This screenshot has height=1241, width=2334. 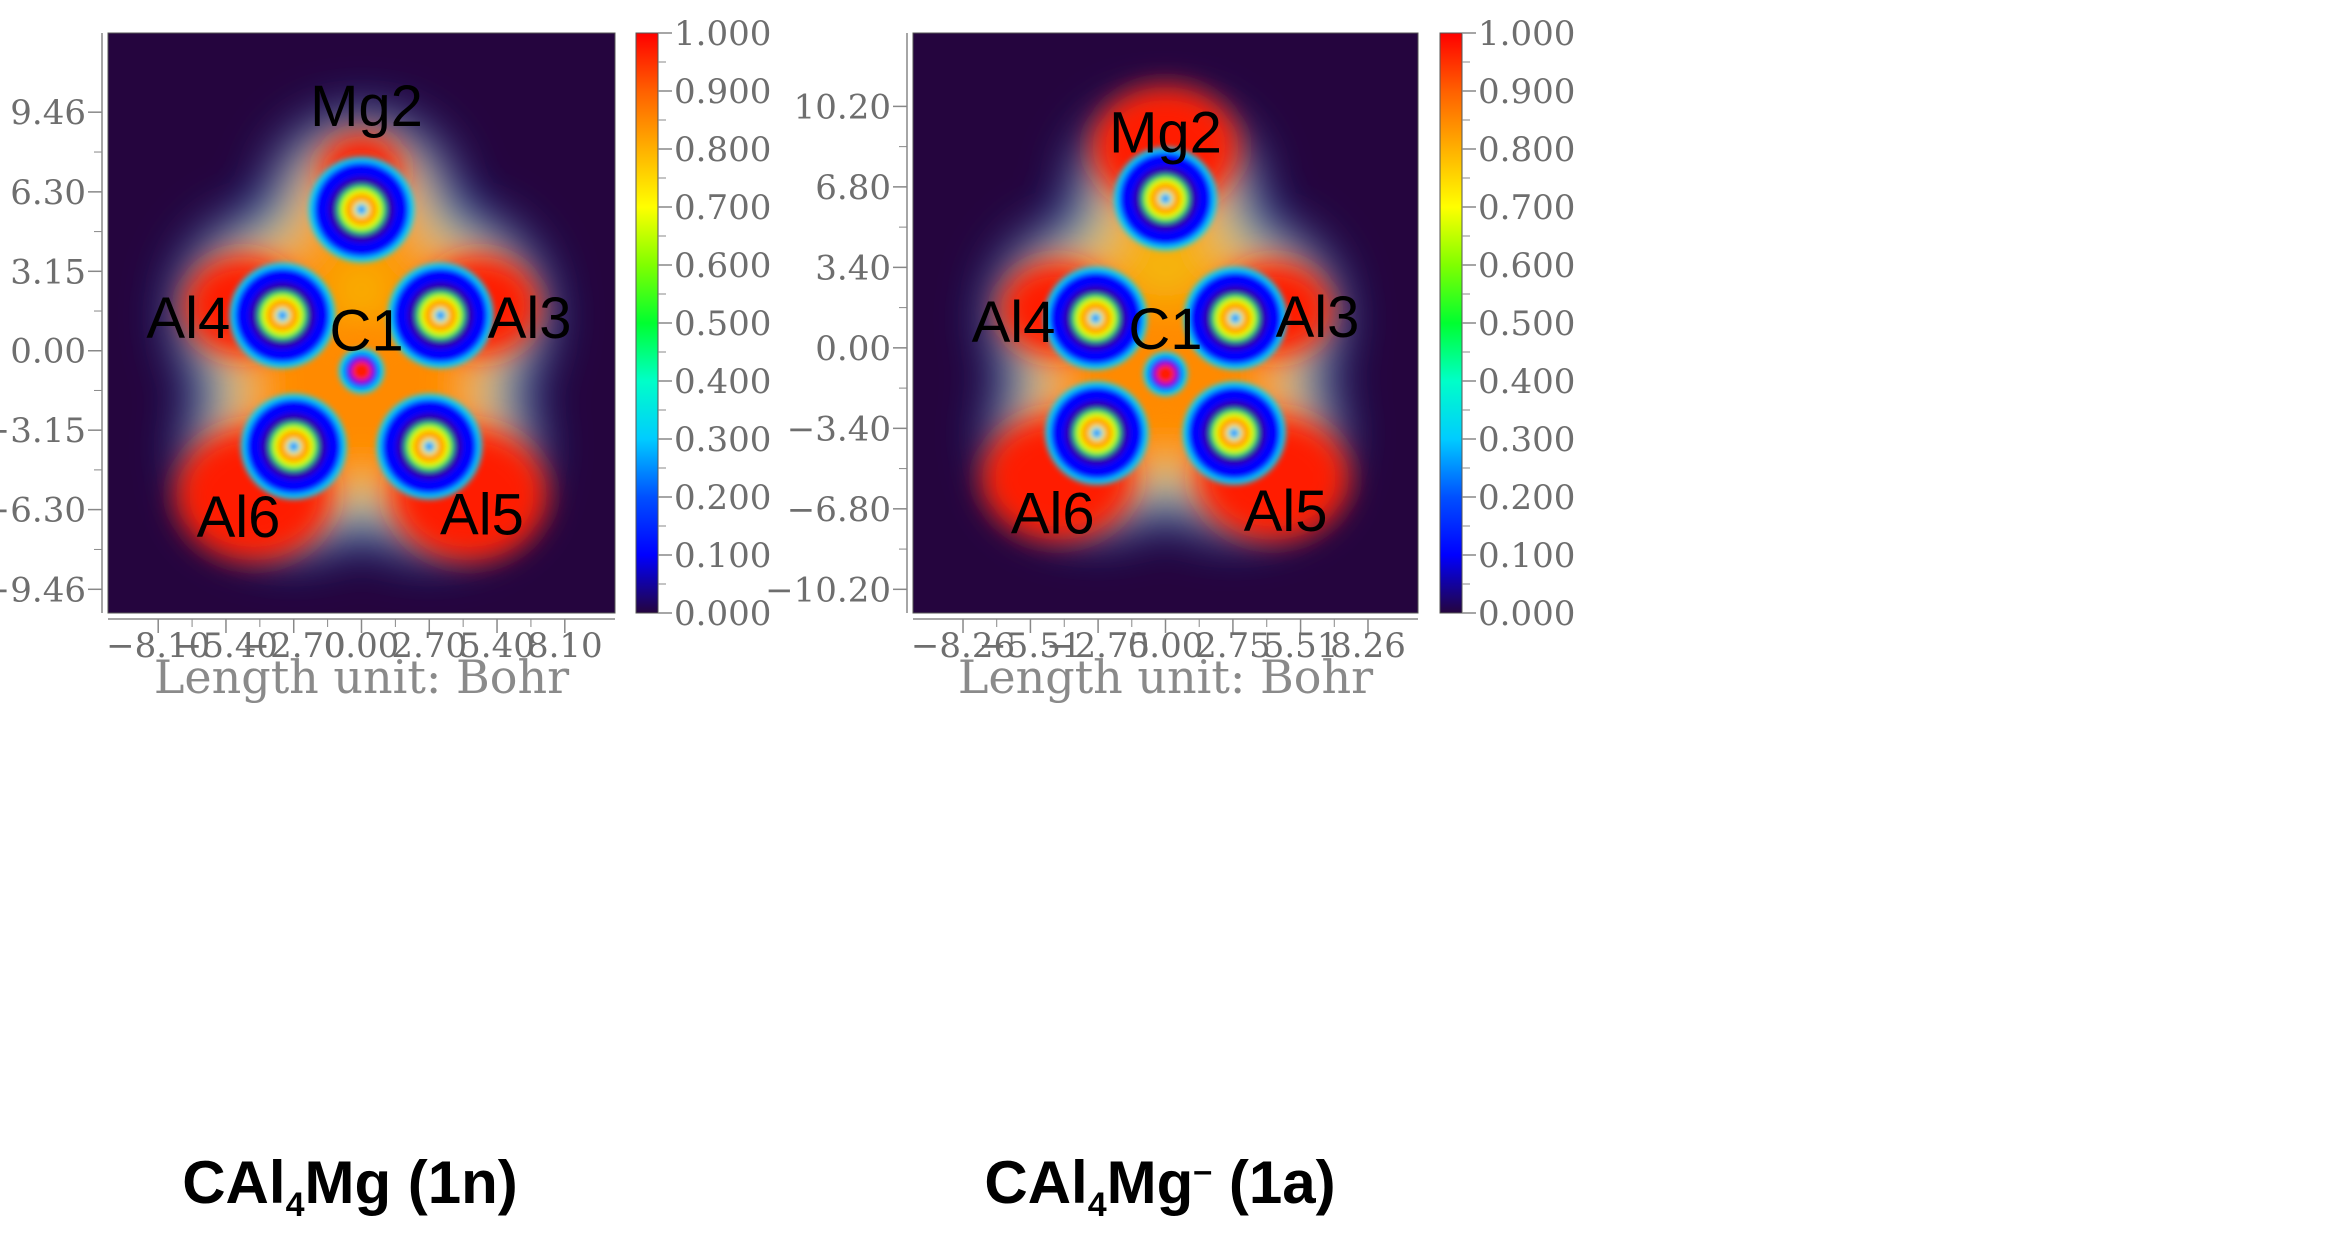 What do you see at coordinates (853, 268) in the screenshot?
I see `y-tick-label: 3.40` at bounding box center [853, 268].